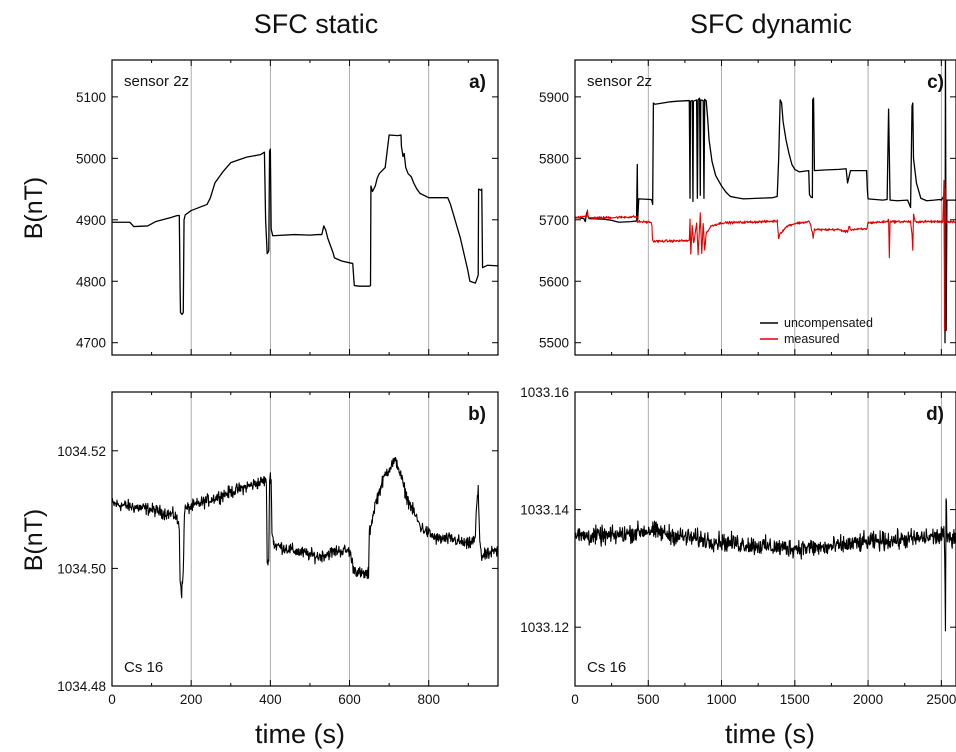 This screenshot has height=752, width=956. What do you see at coordinates (91, 220) in the screenshot?
I see `y-tick-label: 4900` at bounding box center [91, 220].